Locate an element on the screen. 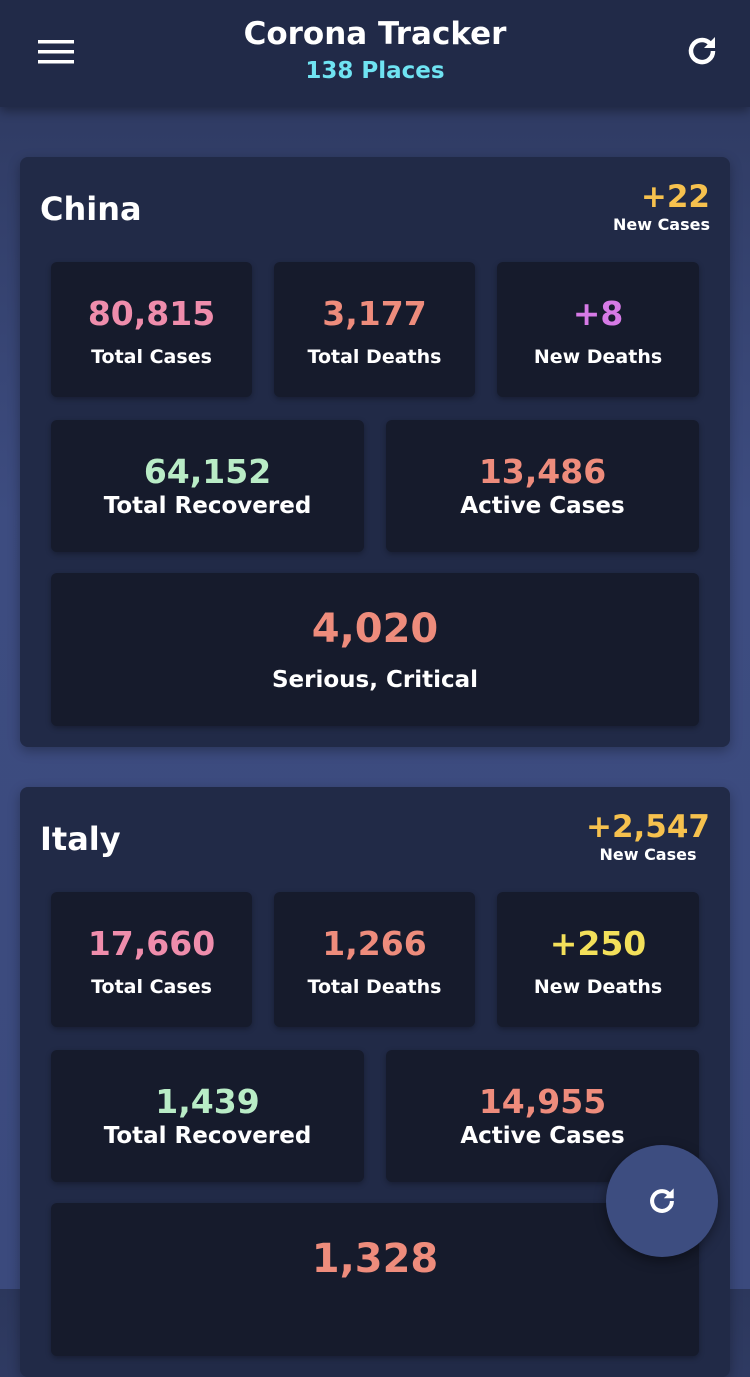  stat-value: 80,815 is located at coordinates (151, 313).